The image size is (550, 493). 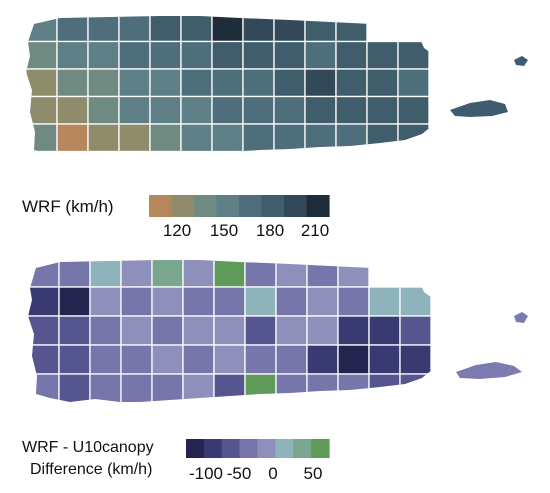 I want to click on difference-colorbar, so click(x=258, y=448).